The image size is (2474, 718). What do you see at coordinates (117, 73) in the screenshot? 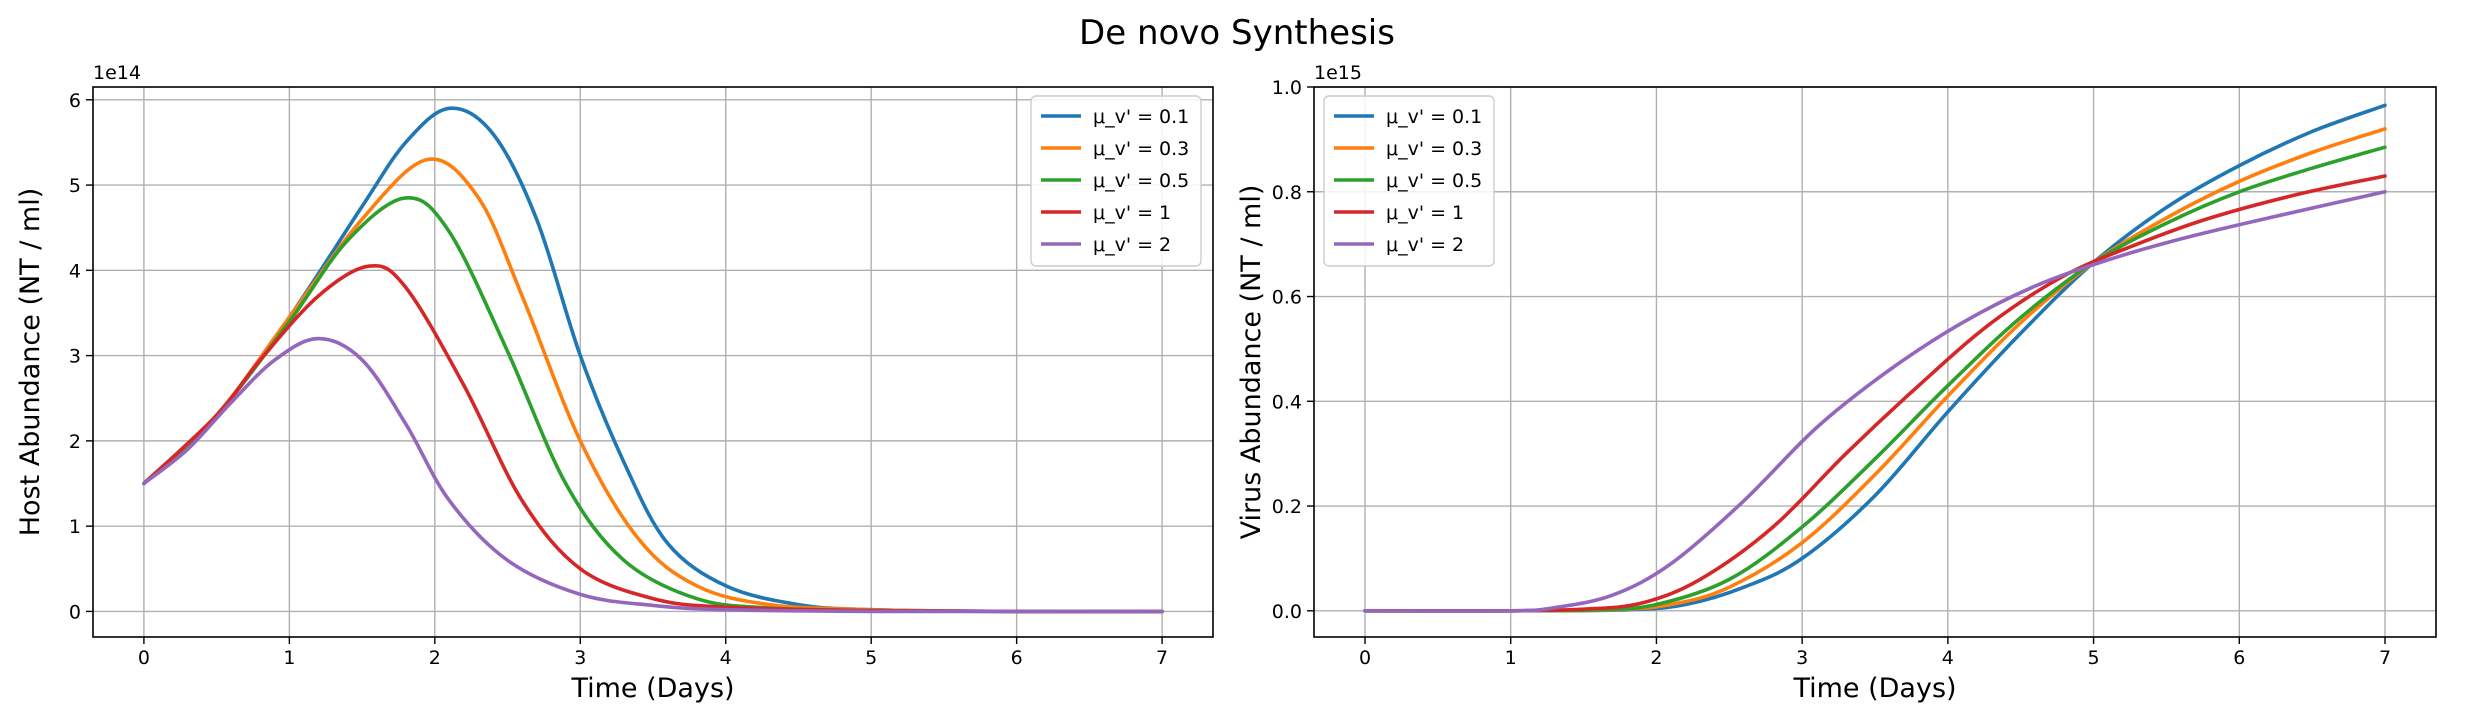
I see `offset-label: 1e14` at bounding box center [117, 73].